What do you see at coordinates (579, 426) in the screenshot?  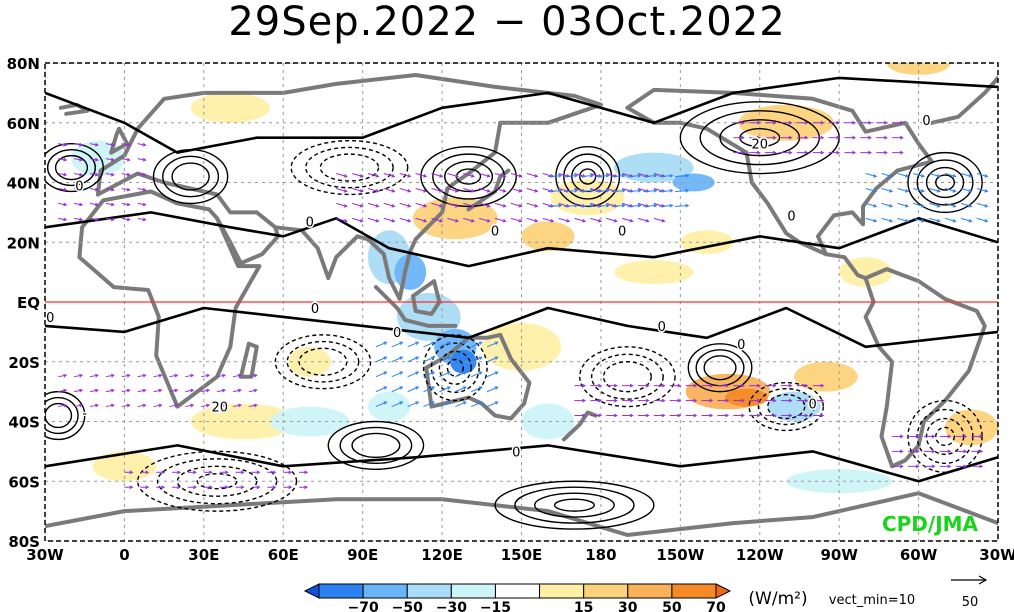 I see `coastline` at bounding box center [579, 426].